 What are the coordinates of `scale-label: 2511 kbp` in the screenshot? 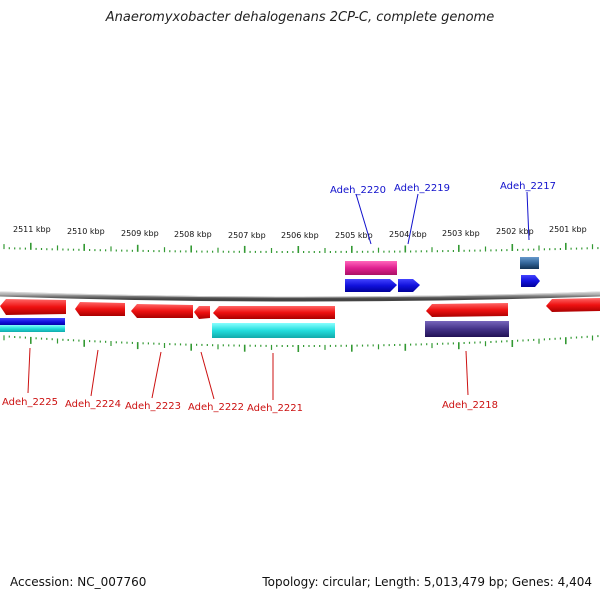 It's located at (32, 229).